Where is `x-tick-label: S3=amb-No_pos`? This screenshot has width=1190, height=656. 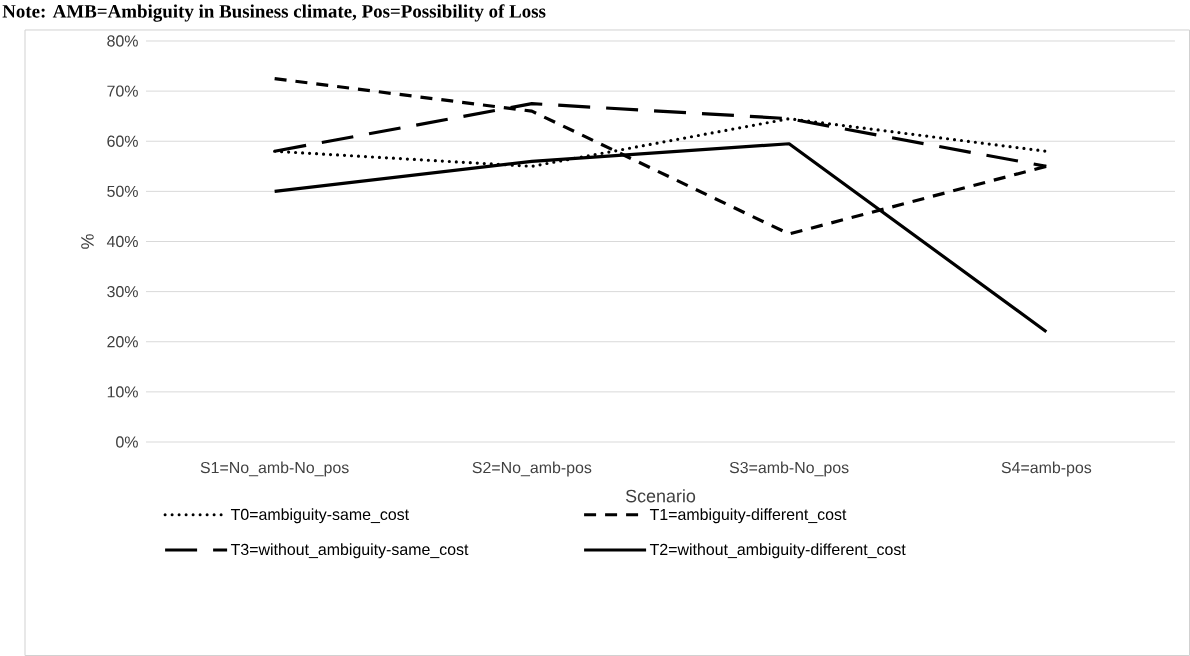 x-tick-label: S3=amb-No_pos is located at coordinates (789, 469).